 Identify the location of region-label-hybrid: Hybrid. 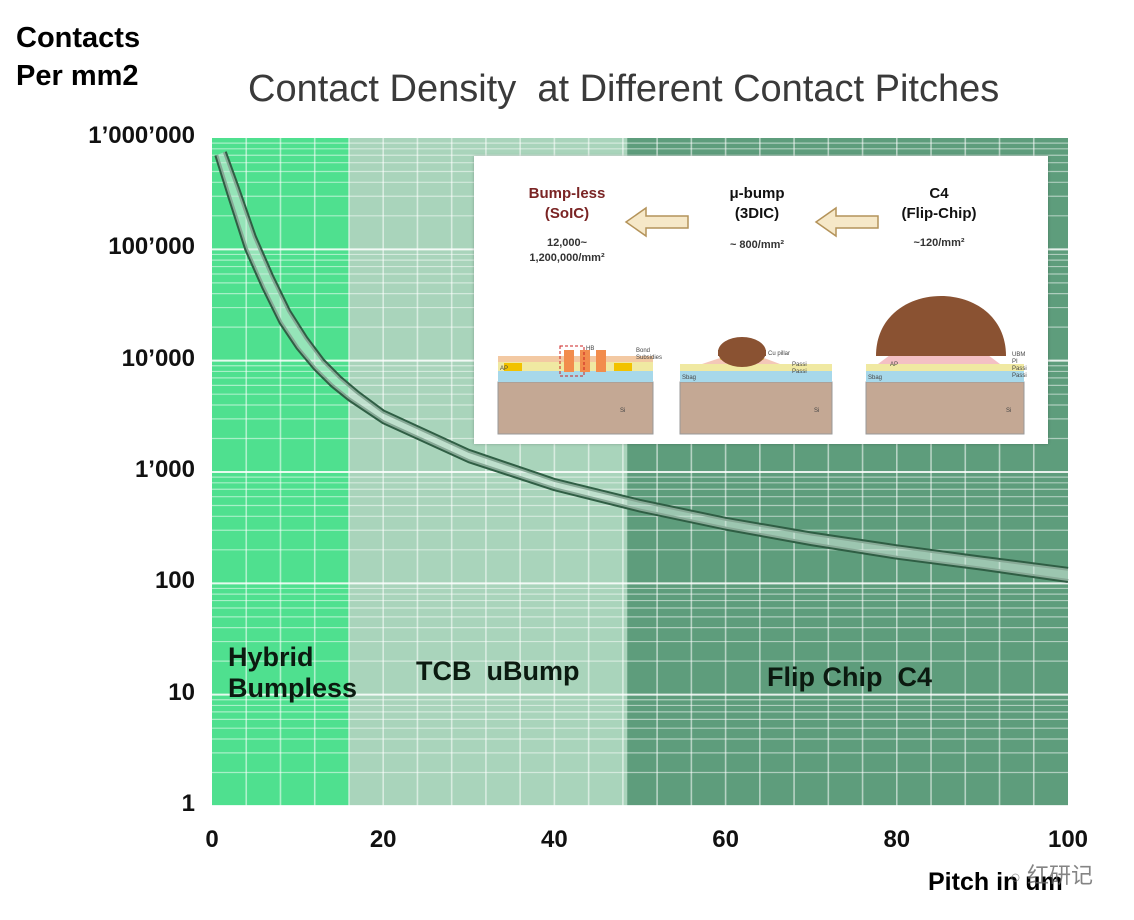
(271, 657).